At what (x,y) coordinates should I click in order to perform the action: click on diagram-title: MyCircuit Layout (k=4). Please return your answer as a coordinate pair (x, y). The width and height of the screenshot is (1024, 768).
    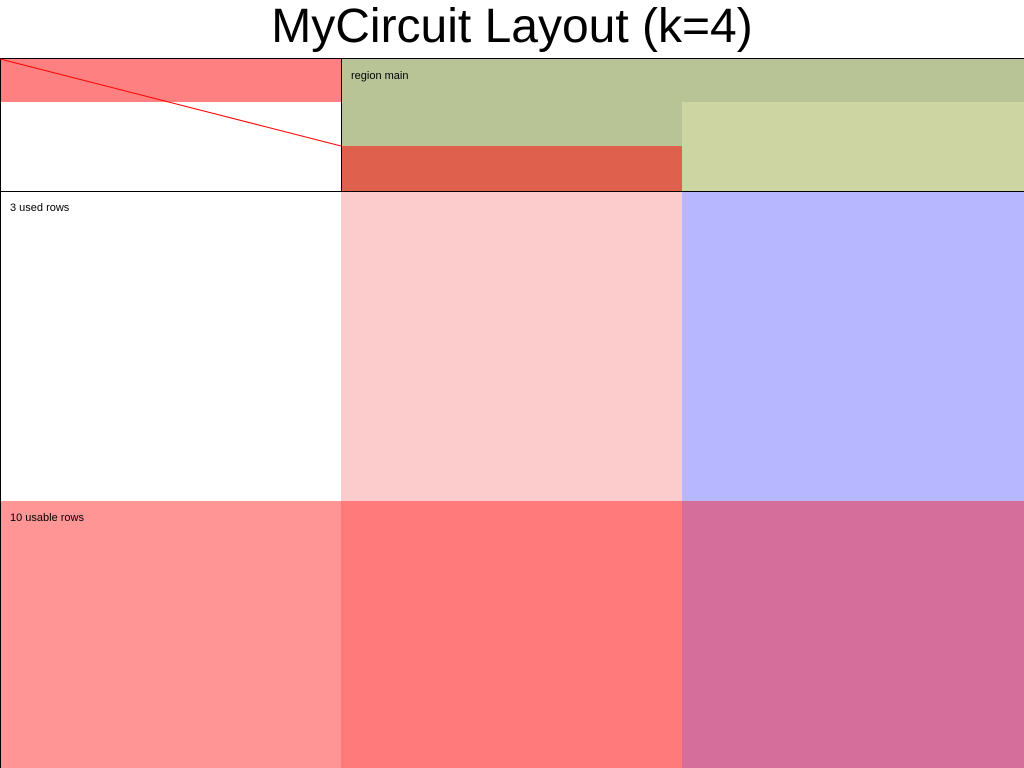
    Looking at the image, I should click on (512, 26).